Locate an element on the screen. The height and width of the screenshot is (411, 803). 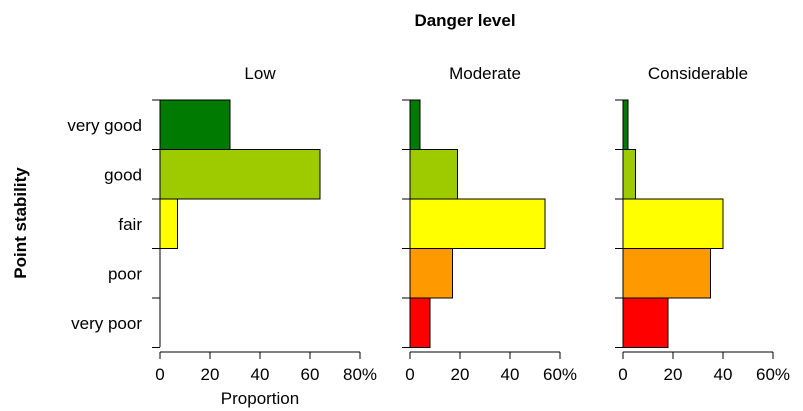
category-label-fair: fair is located at coordinates (130, 224).